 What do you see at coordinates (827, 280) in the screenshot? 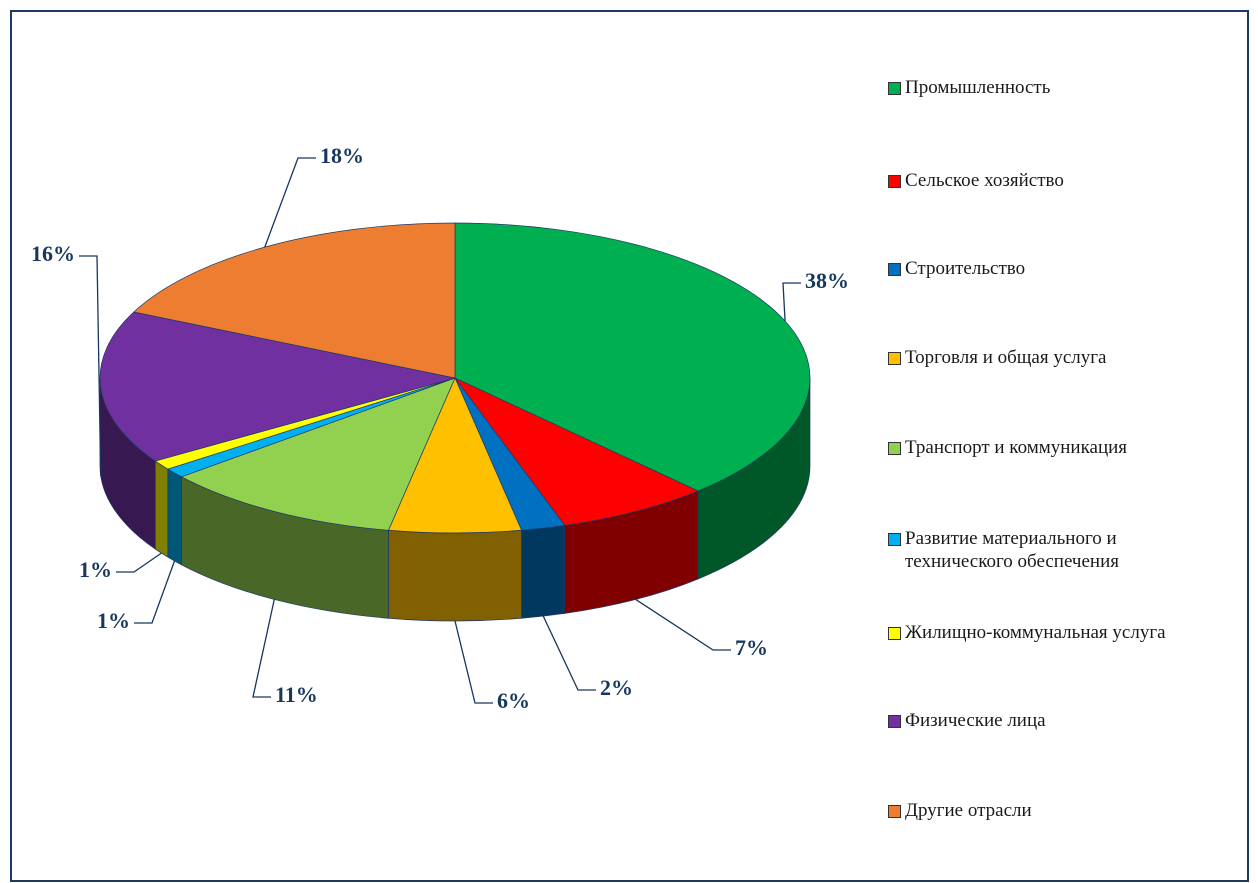
I see `data-label: 38%` at bounding box center [827, 280].